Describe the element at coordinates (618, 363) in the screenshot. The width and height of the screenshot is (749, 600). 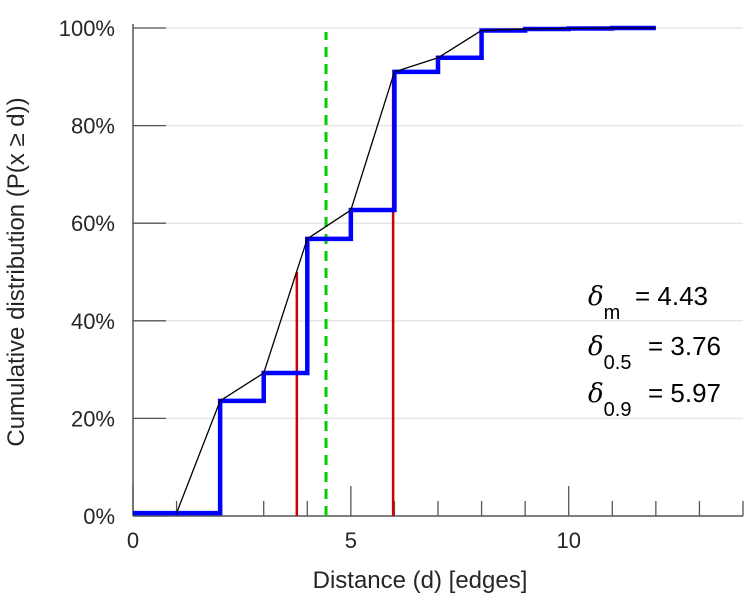
I see `annotation-subscript: 0.5` at that location.